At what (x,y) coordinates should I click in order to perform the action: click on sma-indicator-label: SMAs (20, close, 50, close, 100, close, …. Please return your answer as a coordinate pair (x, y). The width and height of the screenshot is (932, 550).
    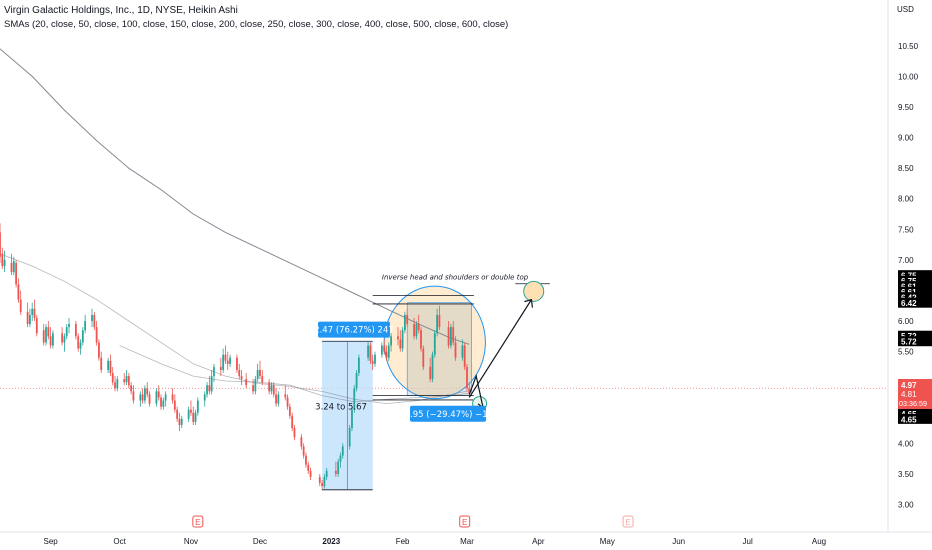
    Looking at the image, I should click on (256, 24).